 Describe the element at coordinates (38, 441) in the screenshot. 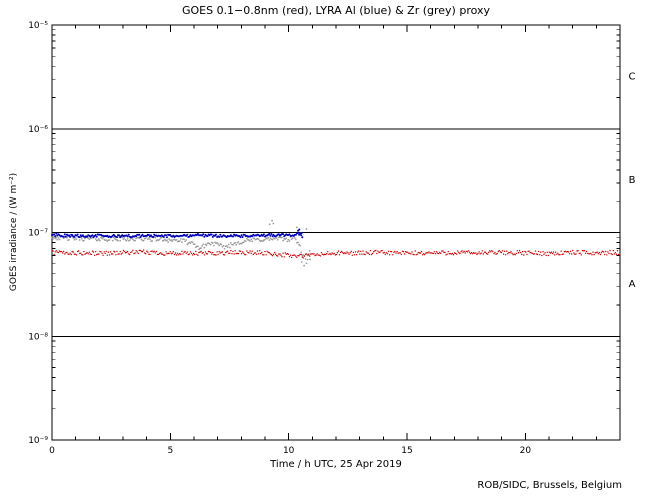

I see `svg-text: 10⁻⁹` at that location.